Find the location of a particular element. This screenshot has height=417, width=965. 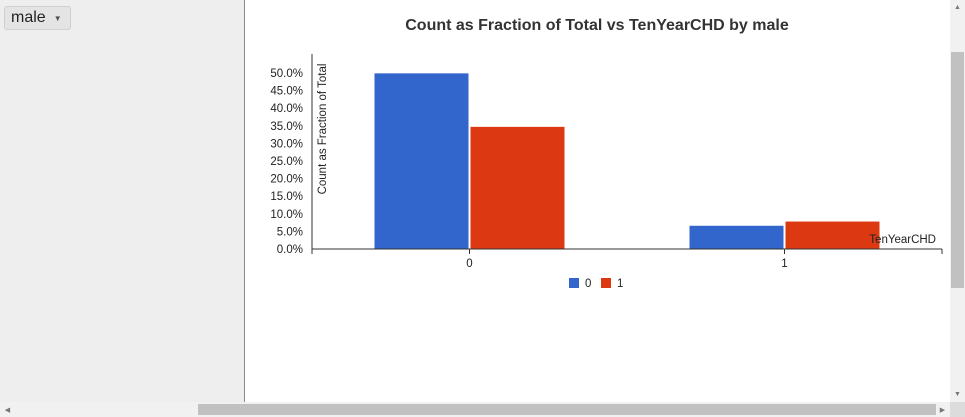

scroll-left-icon: ◀ is located at coordinates (7, 410).